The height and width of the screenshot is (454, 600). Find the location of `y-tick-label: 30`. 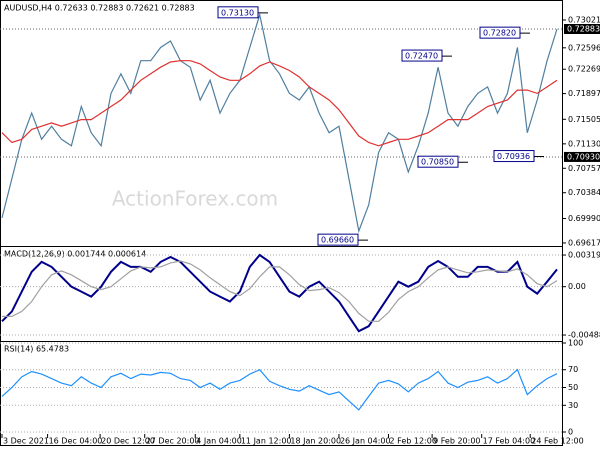

y-tick-label: 30 is located at coordinates (573, 405).